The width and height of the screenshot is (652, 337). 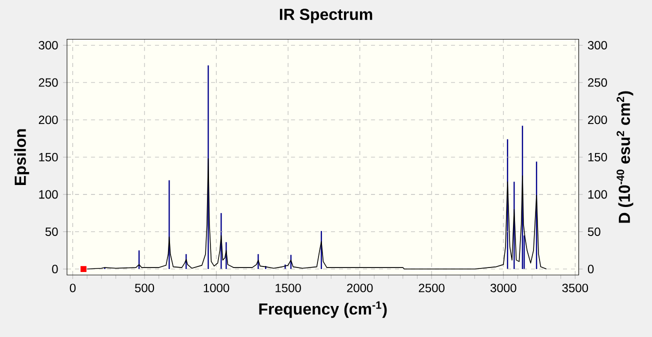 What do you see at coordinates (48, 45) in the screenshot?
I see `y-tick-label: 300` at bounding box center [48, 45].